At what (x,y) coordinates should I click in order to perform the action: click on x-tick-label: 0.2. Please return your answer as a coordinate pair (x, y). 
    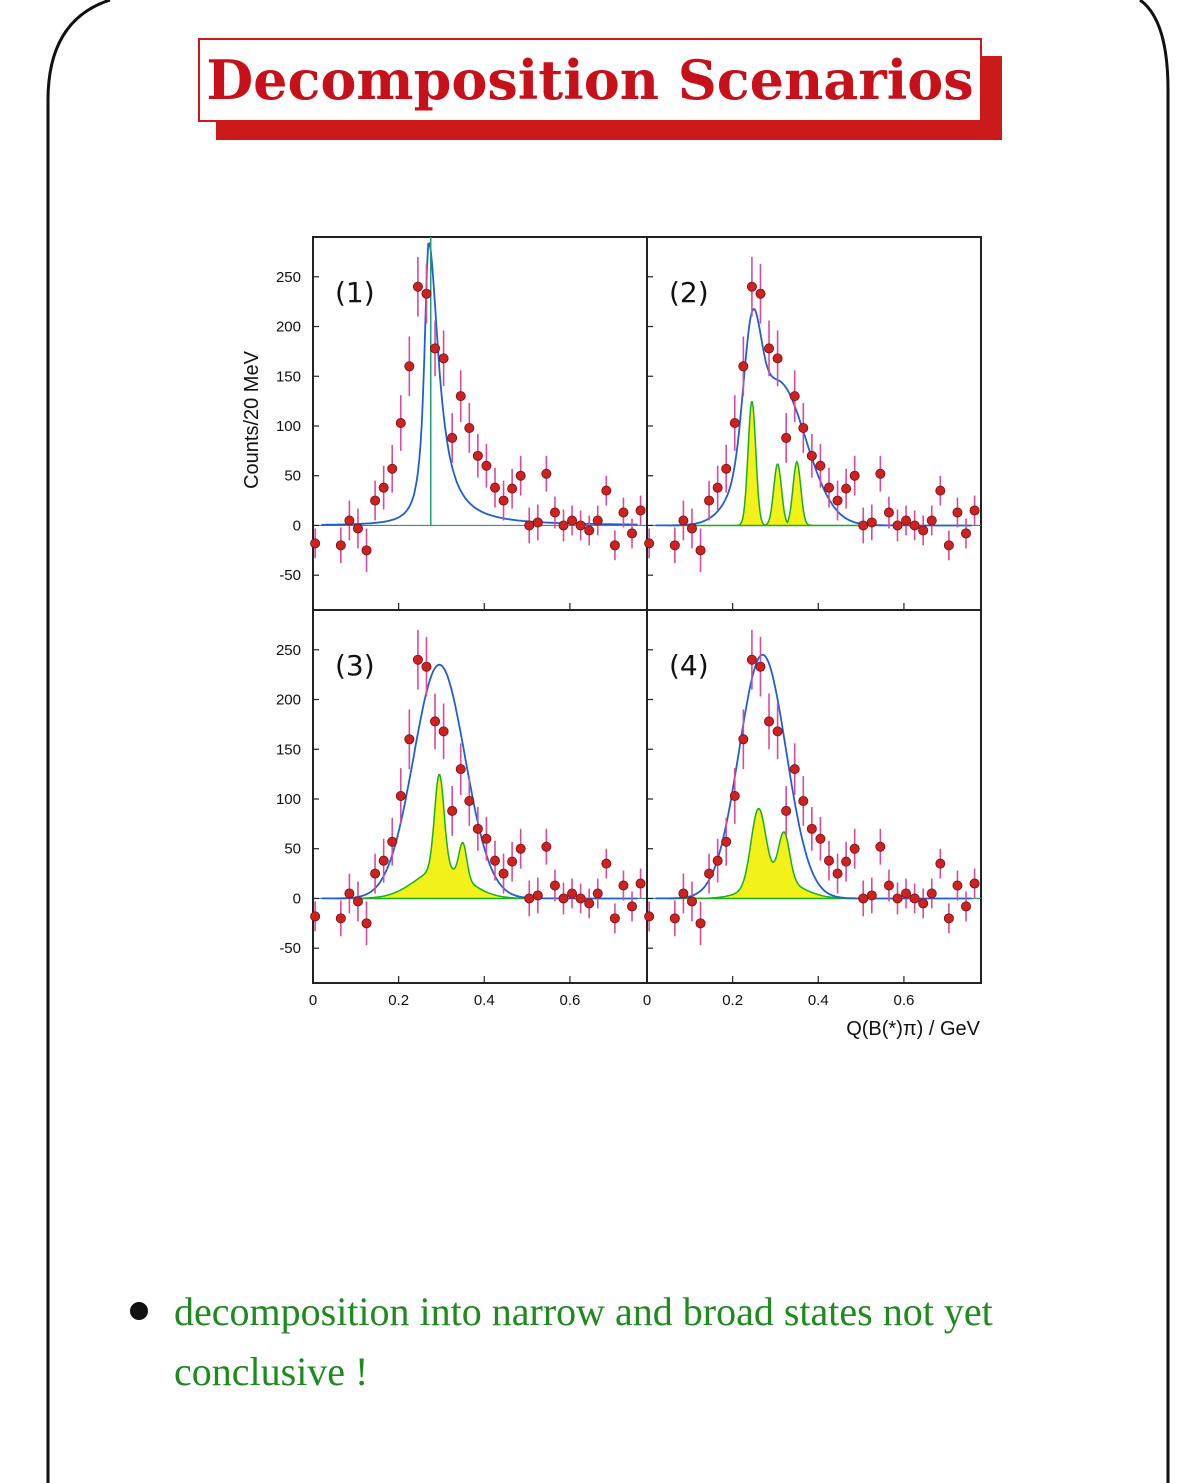
    Looking at the image, I should click on (398, 1000).